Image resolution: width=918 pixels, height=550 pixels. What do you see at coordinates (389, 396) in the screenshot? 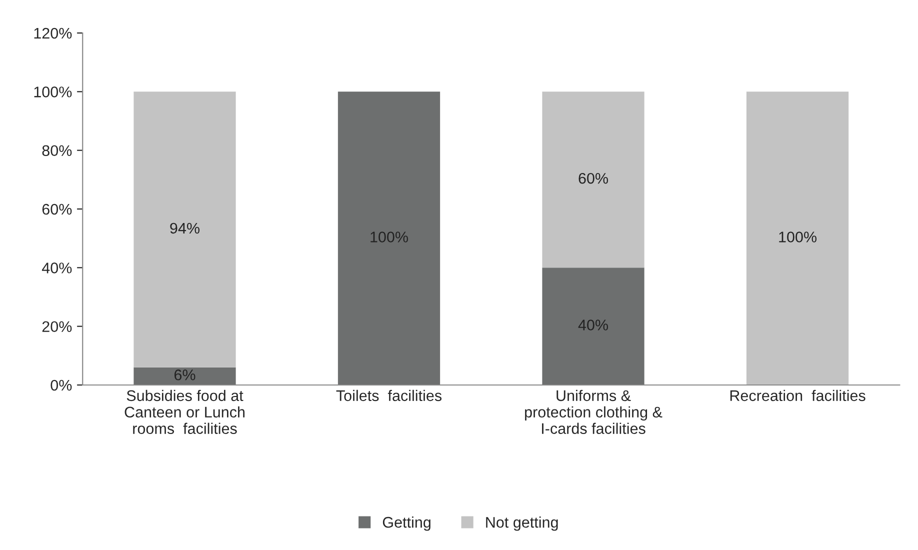
I see `x-tick-label: Toilets facilities` at bounding box center [389, 396].